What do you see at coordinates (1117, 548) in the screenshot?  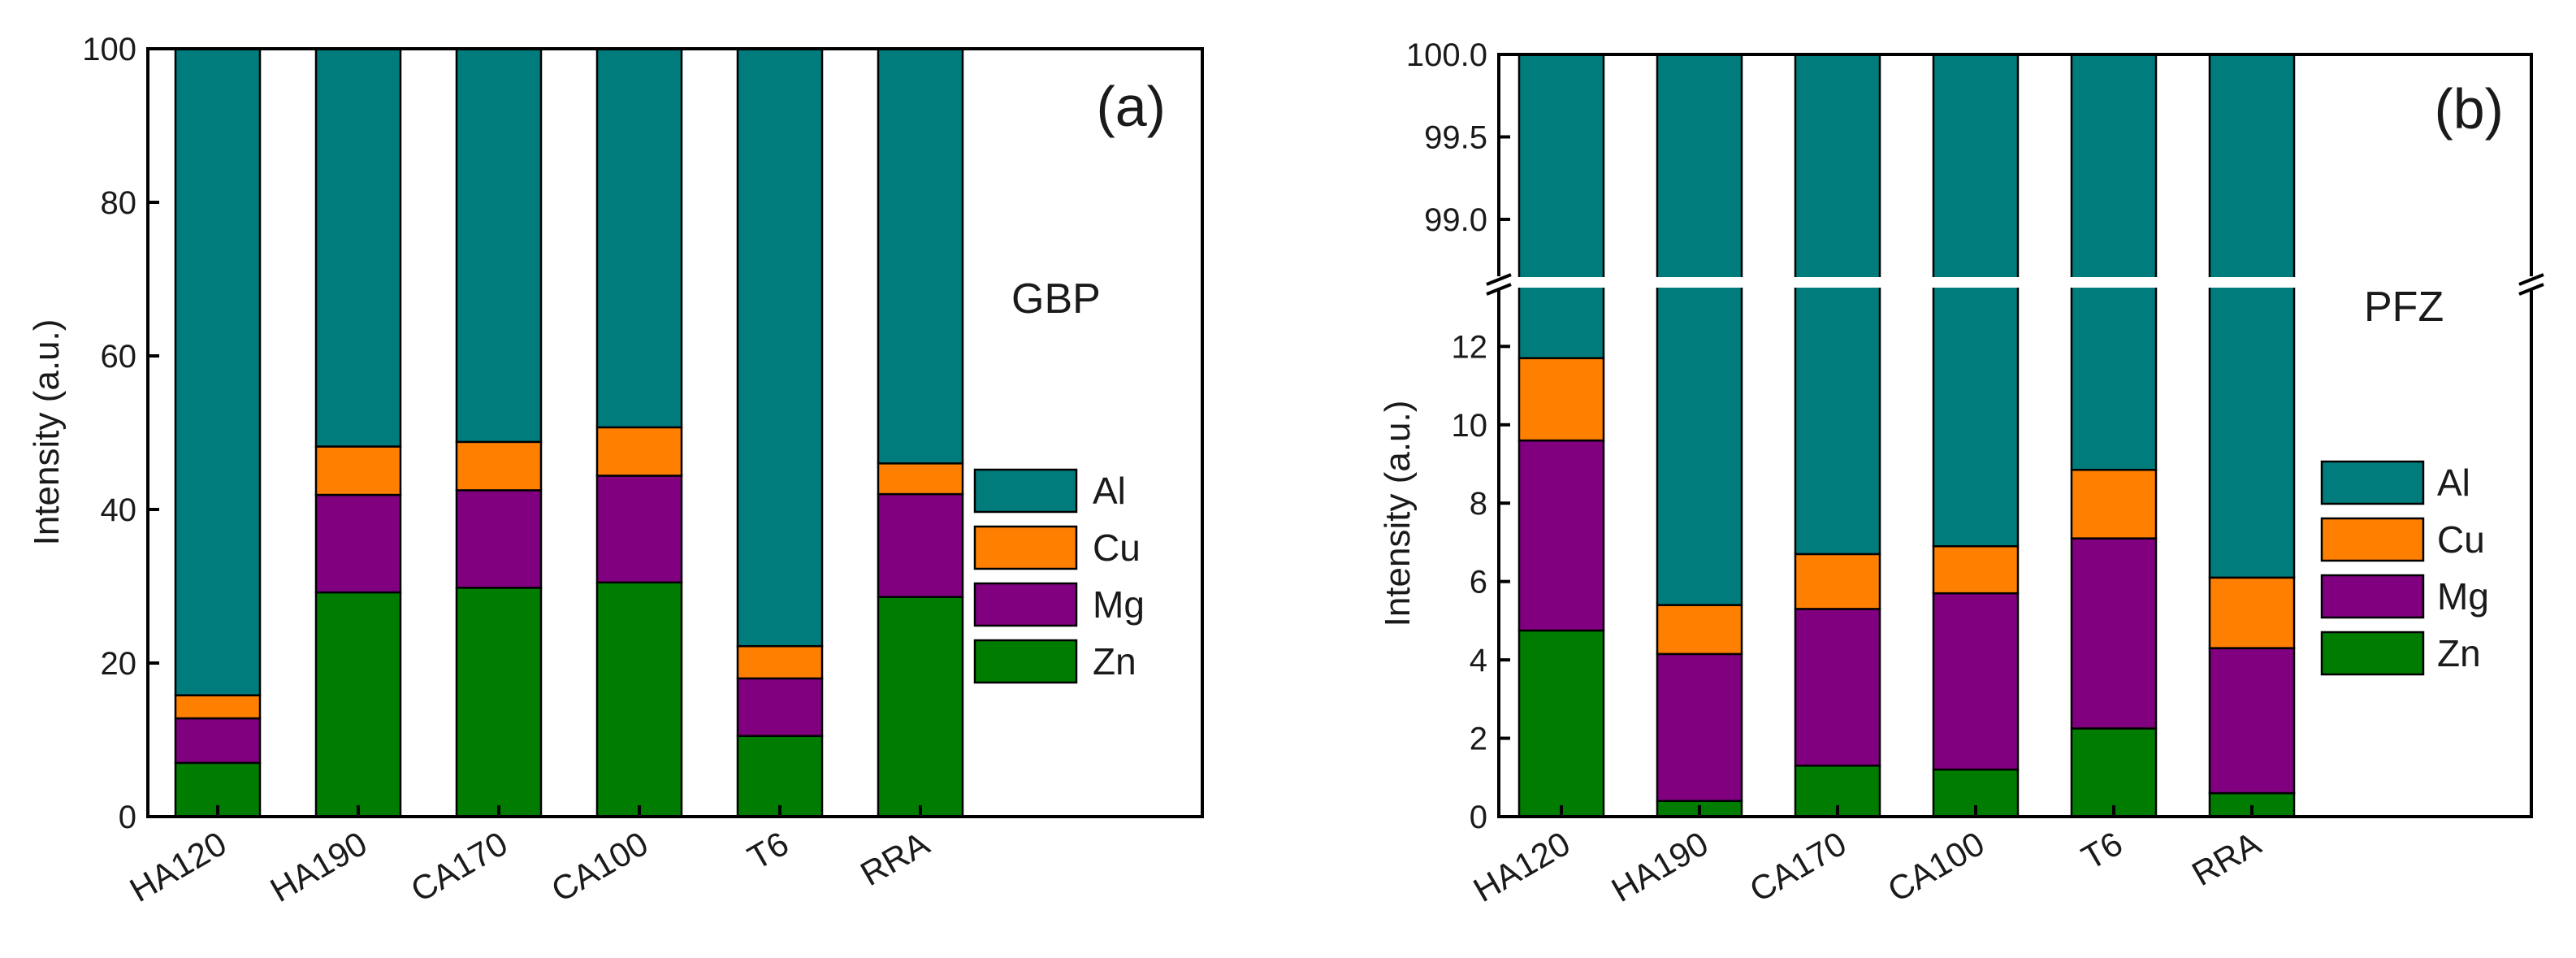 I see `legend-a-label-cu: Cu` at bounding box center [1117, 548].